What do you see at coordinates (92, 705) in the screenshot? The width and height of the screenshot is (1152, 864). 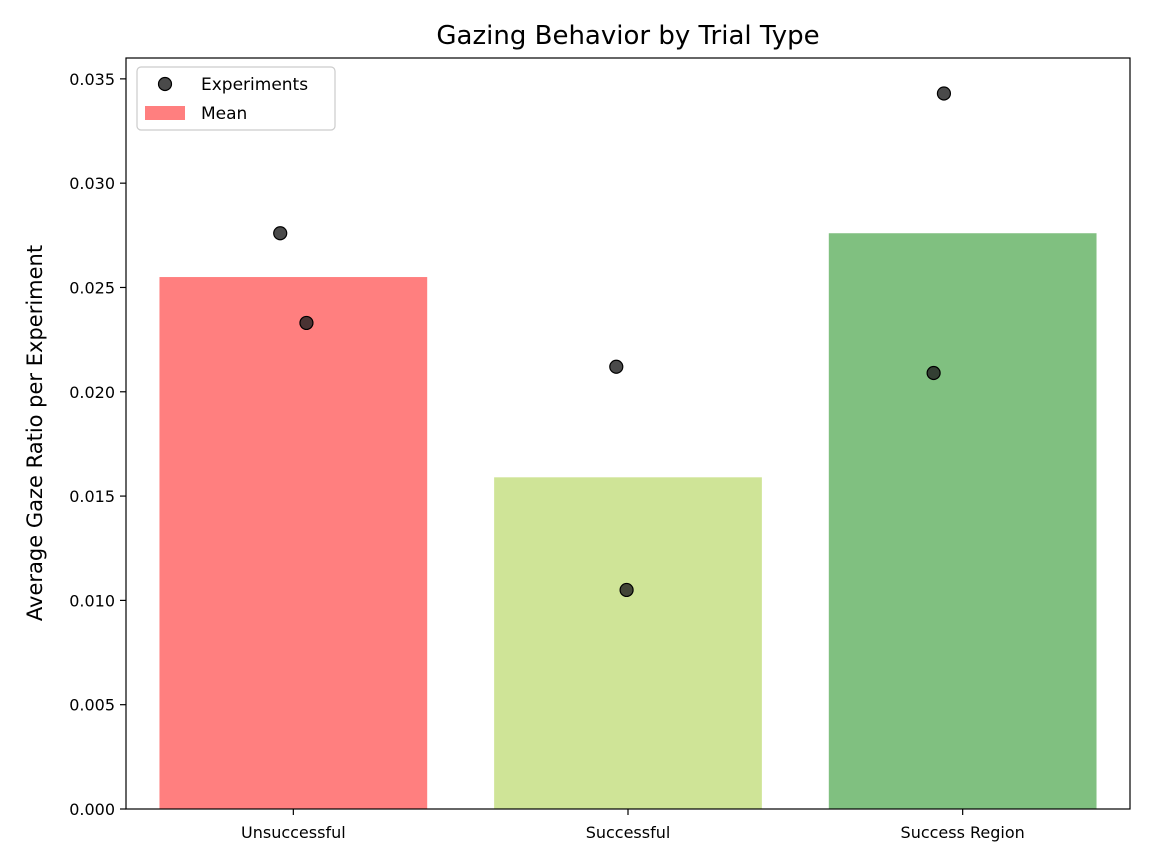 I see `y-tick-label: 0.005` at bounding box center [92, 705].